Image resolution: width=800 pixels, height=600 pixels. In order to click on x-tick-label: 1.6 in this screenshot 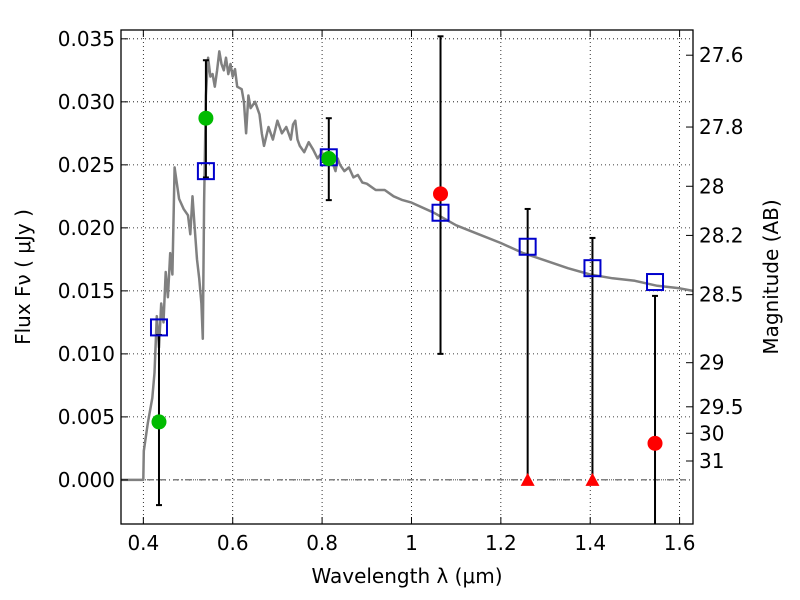, I will do `click(680, 543)`.